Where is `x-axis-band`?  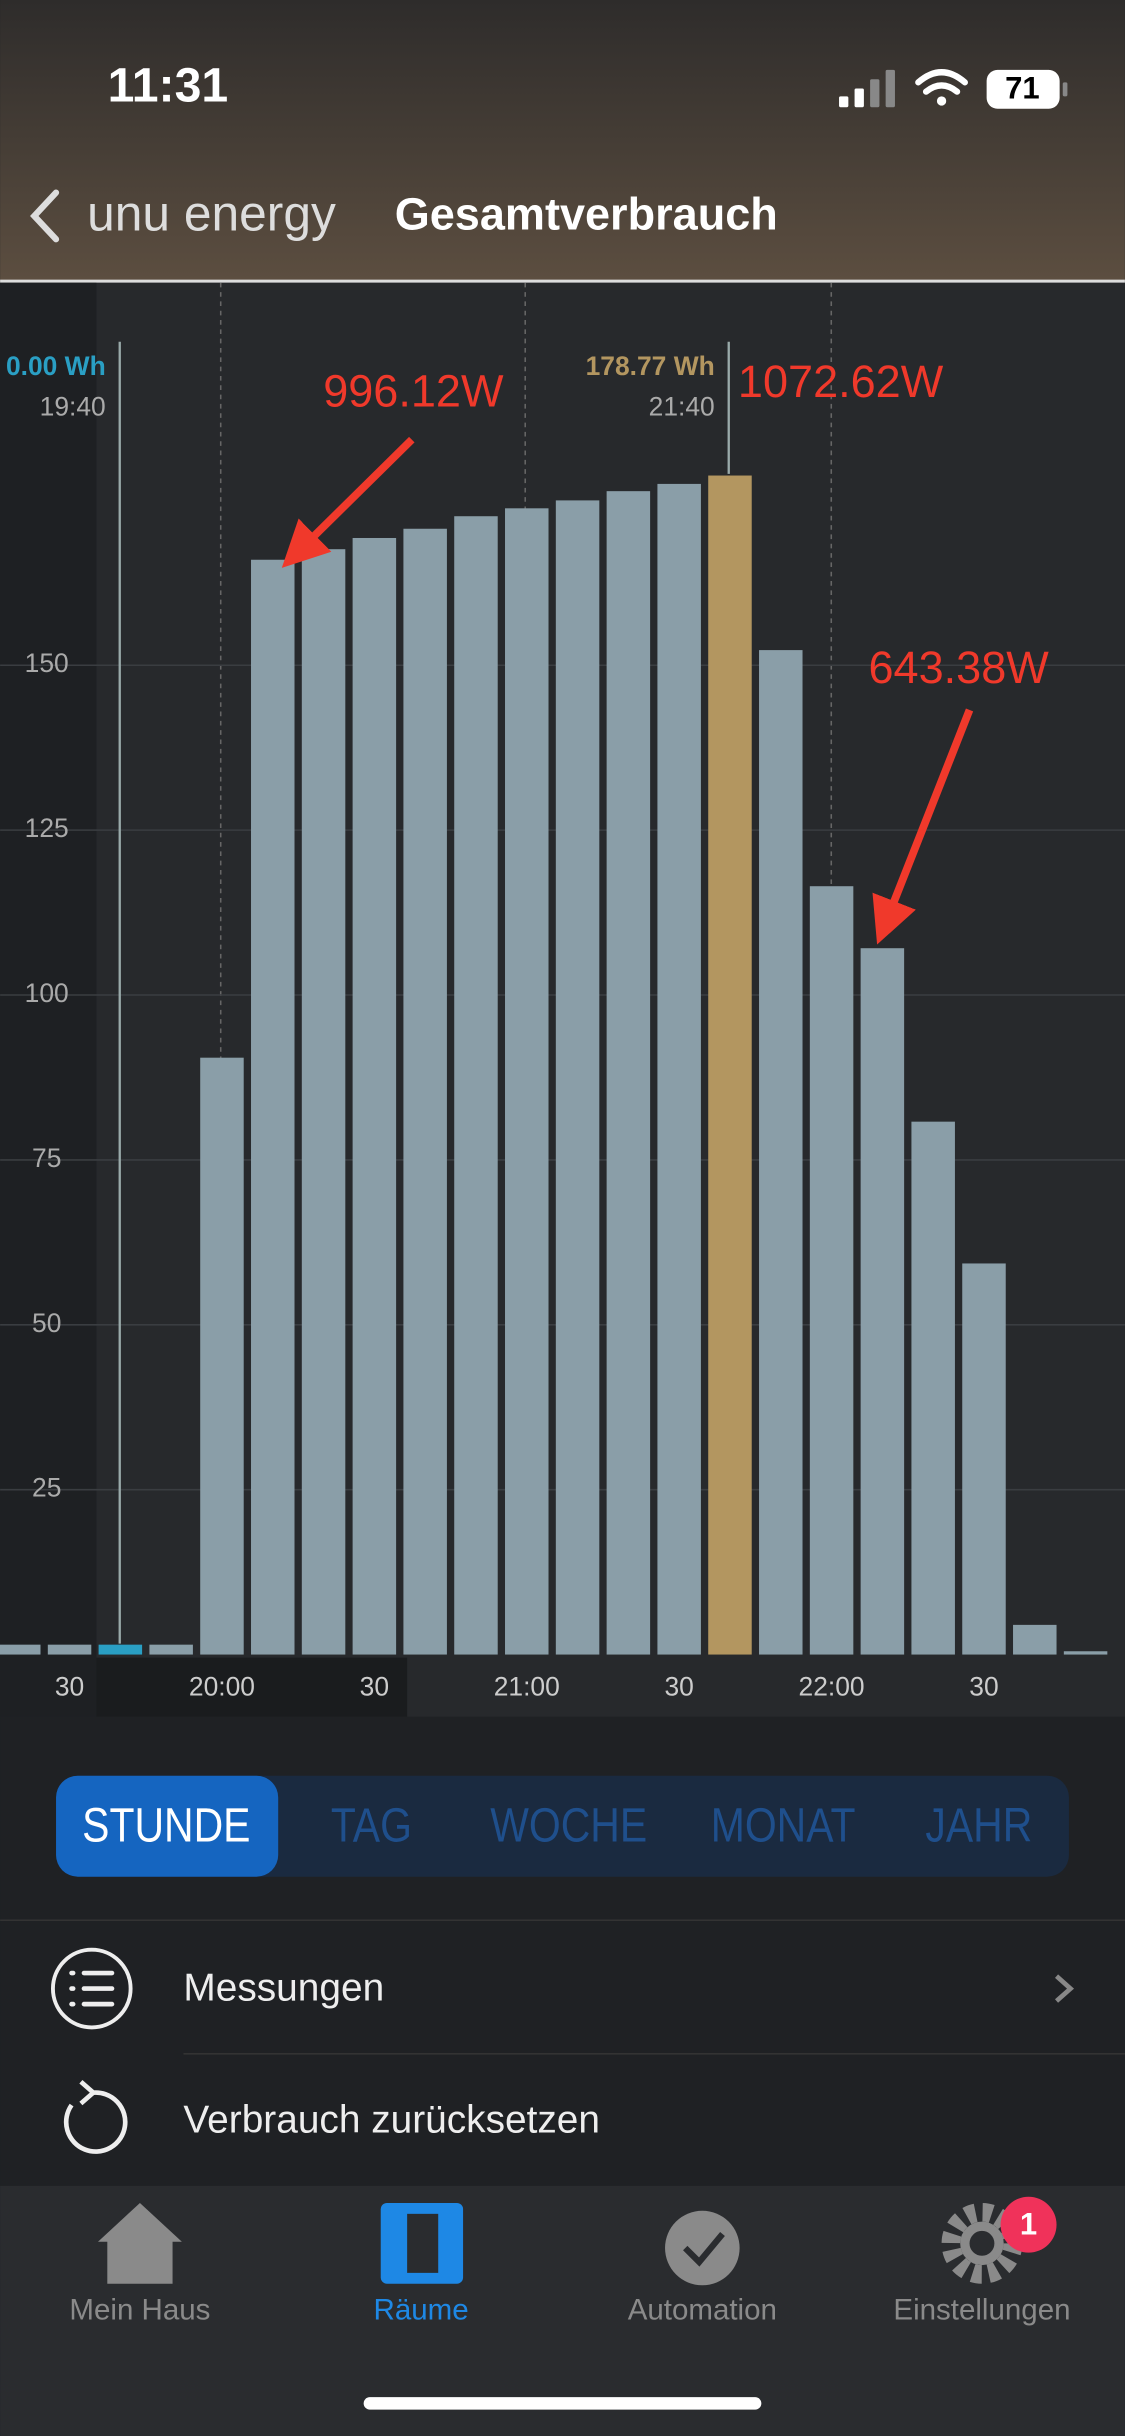 x-axis-band is located at coordinates (252, 1687).